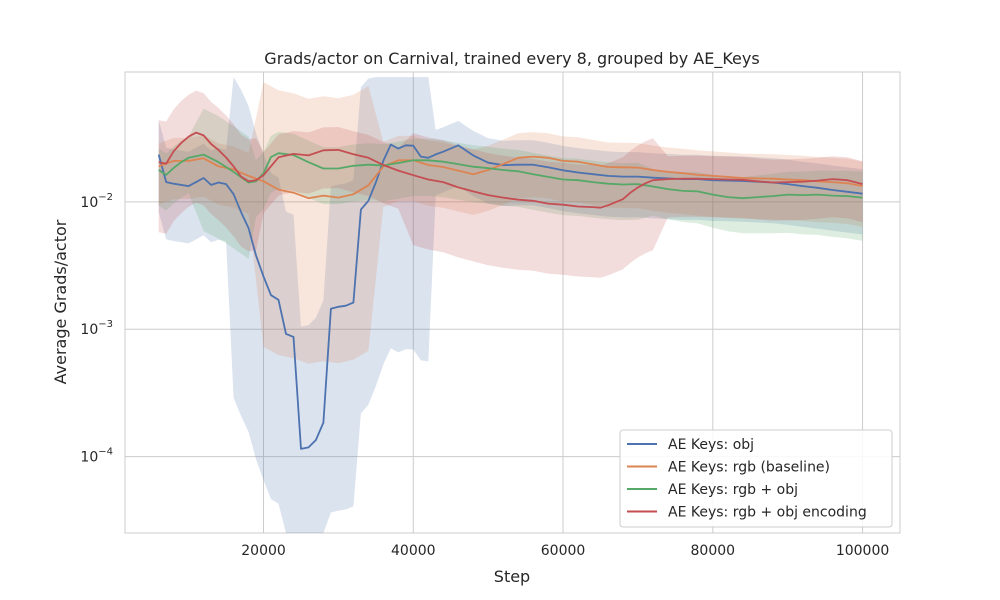  What do you see at coordinates (413, 551) in the screenshot?
I see `x-tick-label: 40000` at bounding box center [413, 551].